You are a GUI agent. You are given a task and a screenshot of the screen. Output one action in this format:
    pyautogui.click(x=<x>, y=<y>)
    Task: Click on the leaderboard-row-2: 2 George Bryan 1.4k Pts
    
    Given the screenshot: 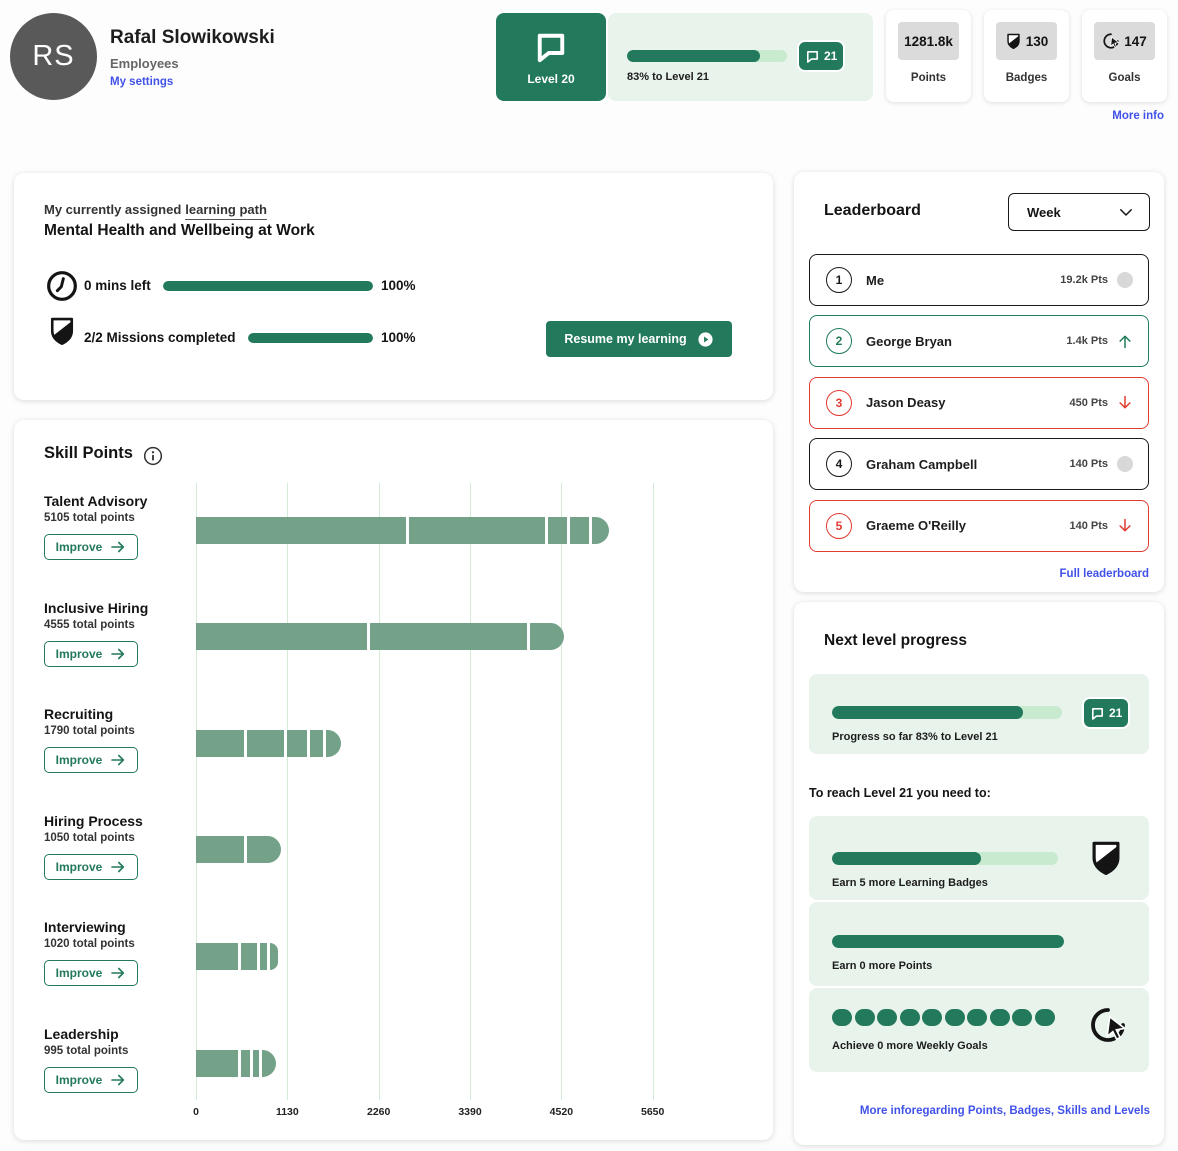 What is the action you would take?
    pyautogui.click(x=979, y=341)
    